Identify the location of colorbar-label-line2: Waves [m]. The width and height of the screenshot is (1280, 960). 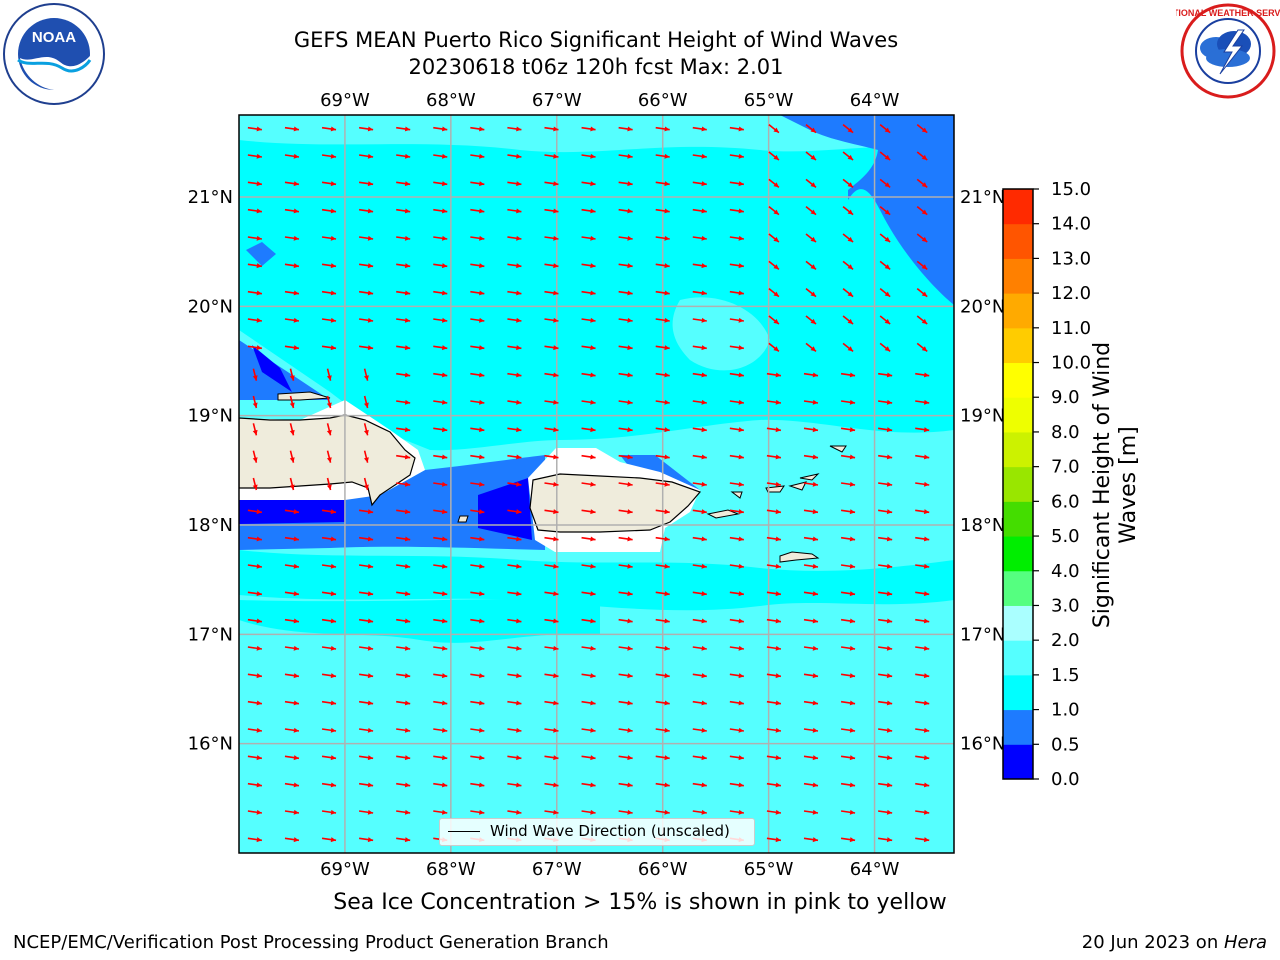
(1128, 485).